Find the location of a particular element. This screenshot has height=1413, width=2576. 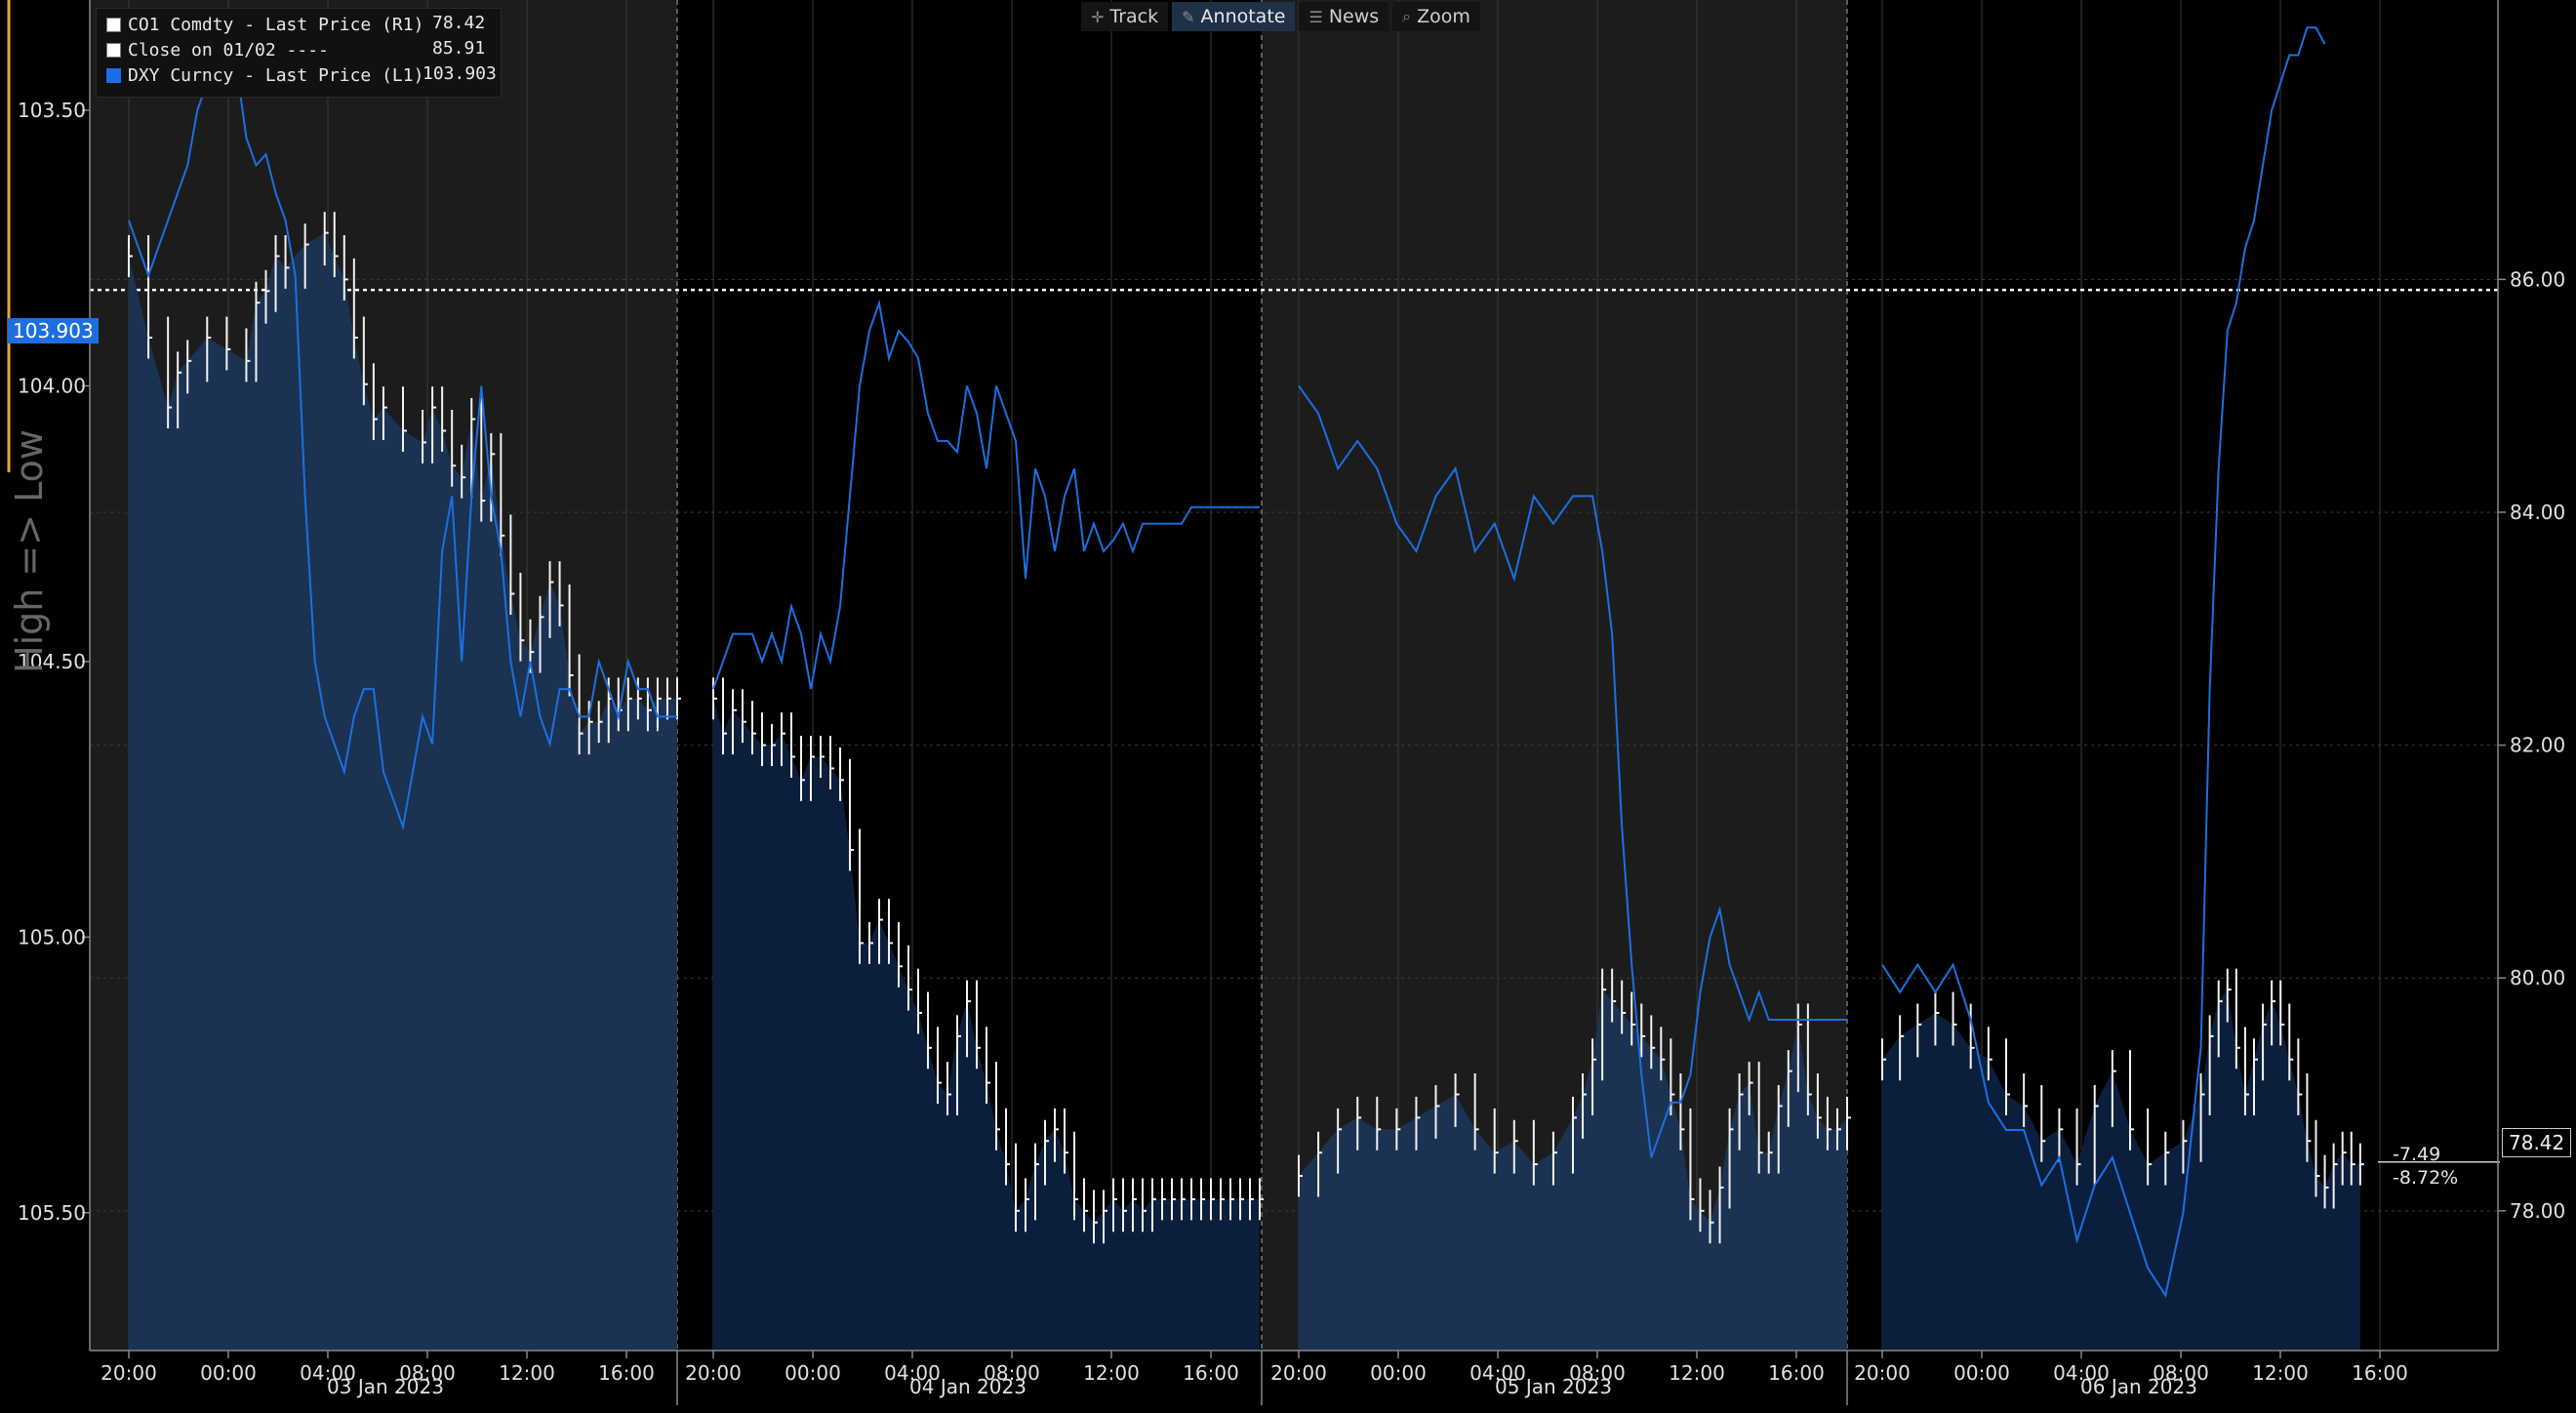

legend-item-brent: CO1 Comdty - Last Price (R1) is located at coordinates (264, 24).